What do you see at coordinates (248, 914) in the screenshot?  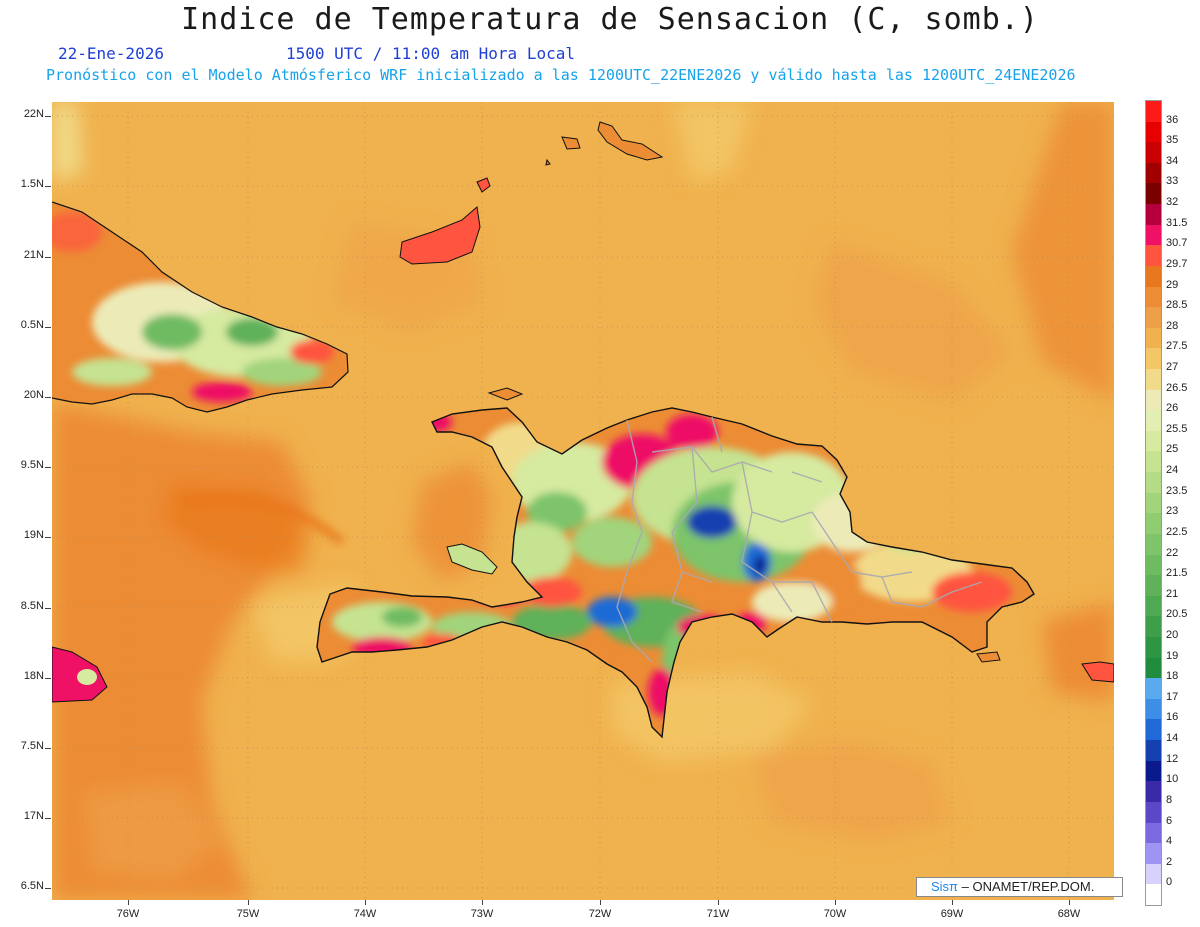 I see `lon-label: 75W` at bounding box center [248, 914].